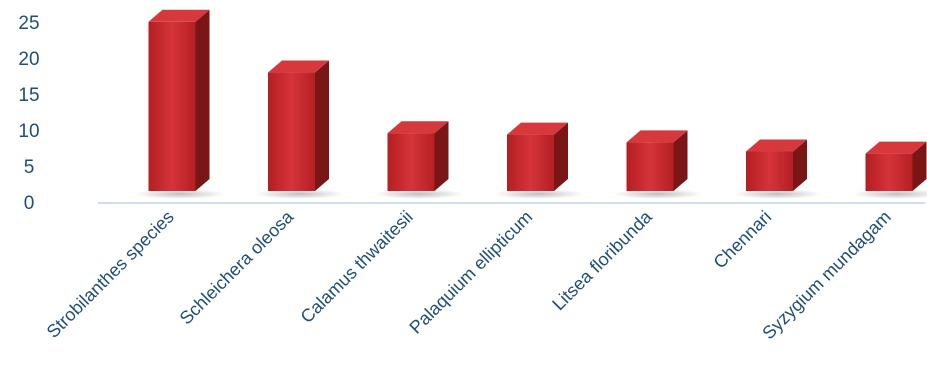 This screenshot has width=927, height=388. Describe the element at coordinates (28, 131) in the screenshot. I see `y-tick-label: 10` at that location.